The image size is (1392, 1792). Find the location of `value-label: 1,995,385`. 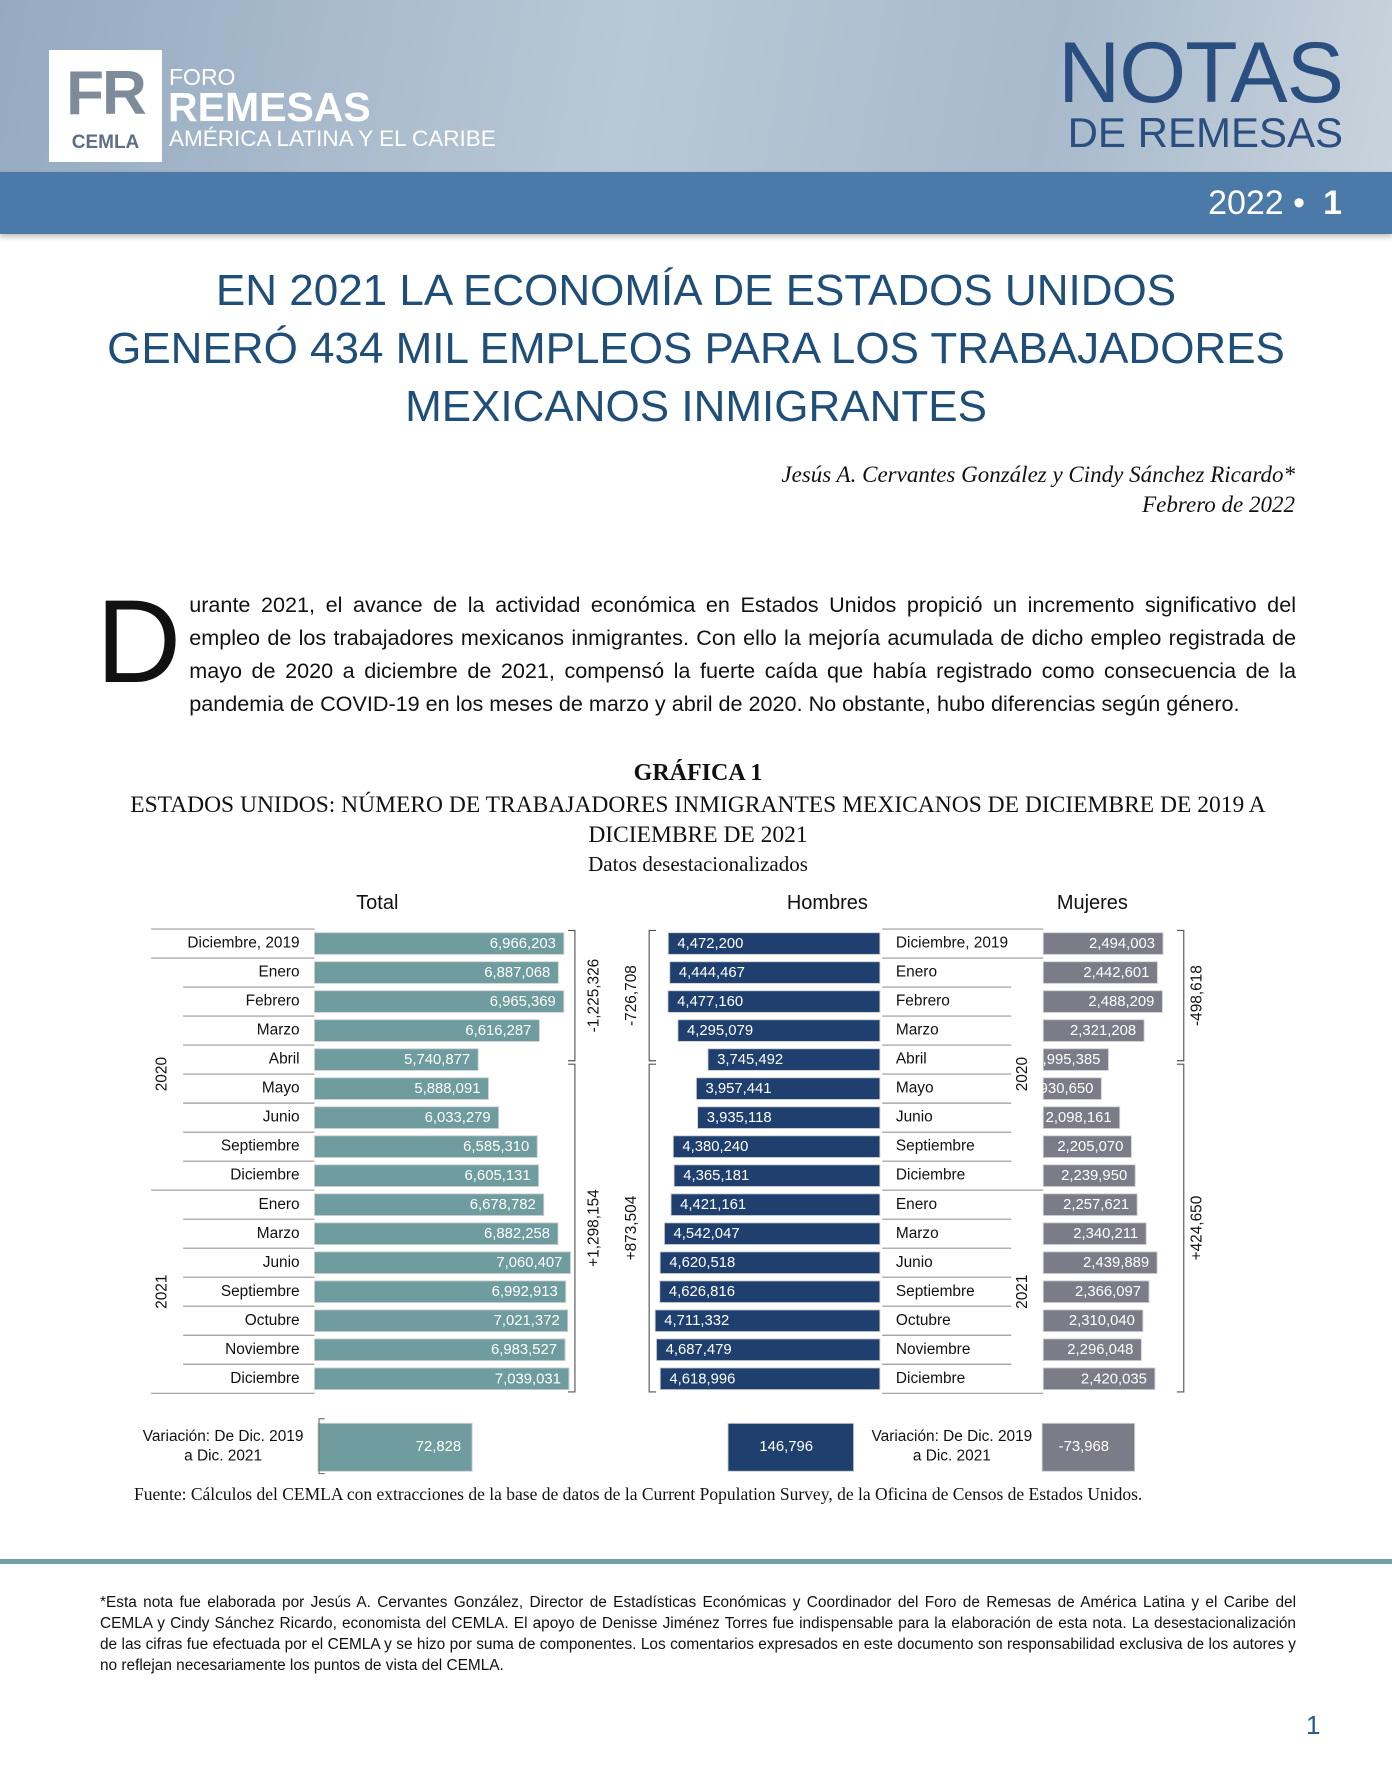

value-label: 1,995,385 is located at coordinates (1067, 1060).